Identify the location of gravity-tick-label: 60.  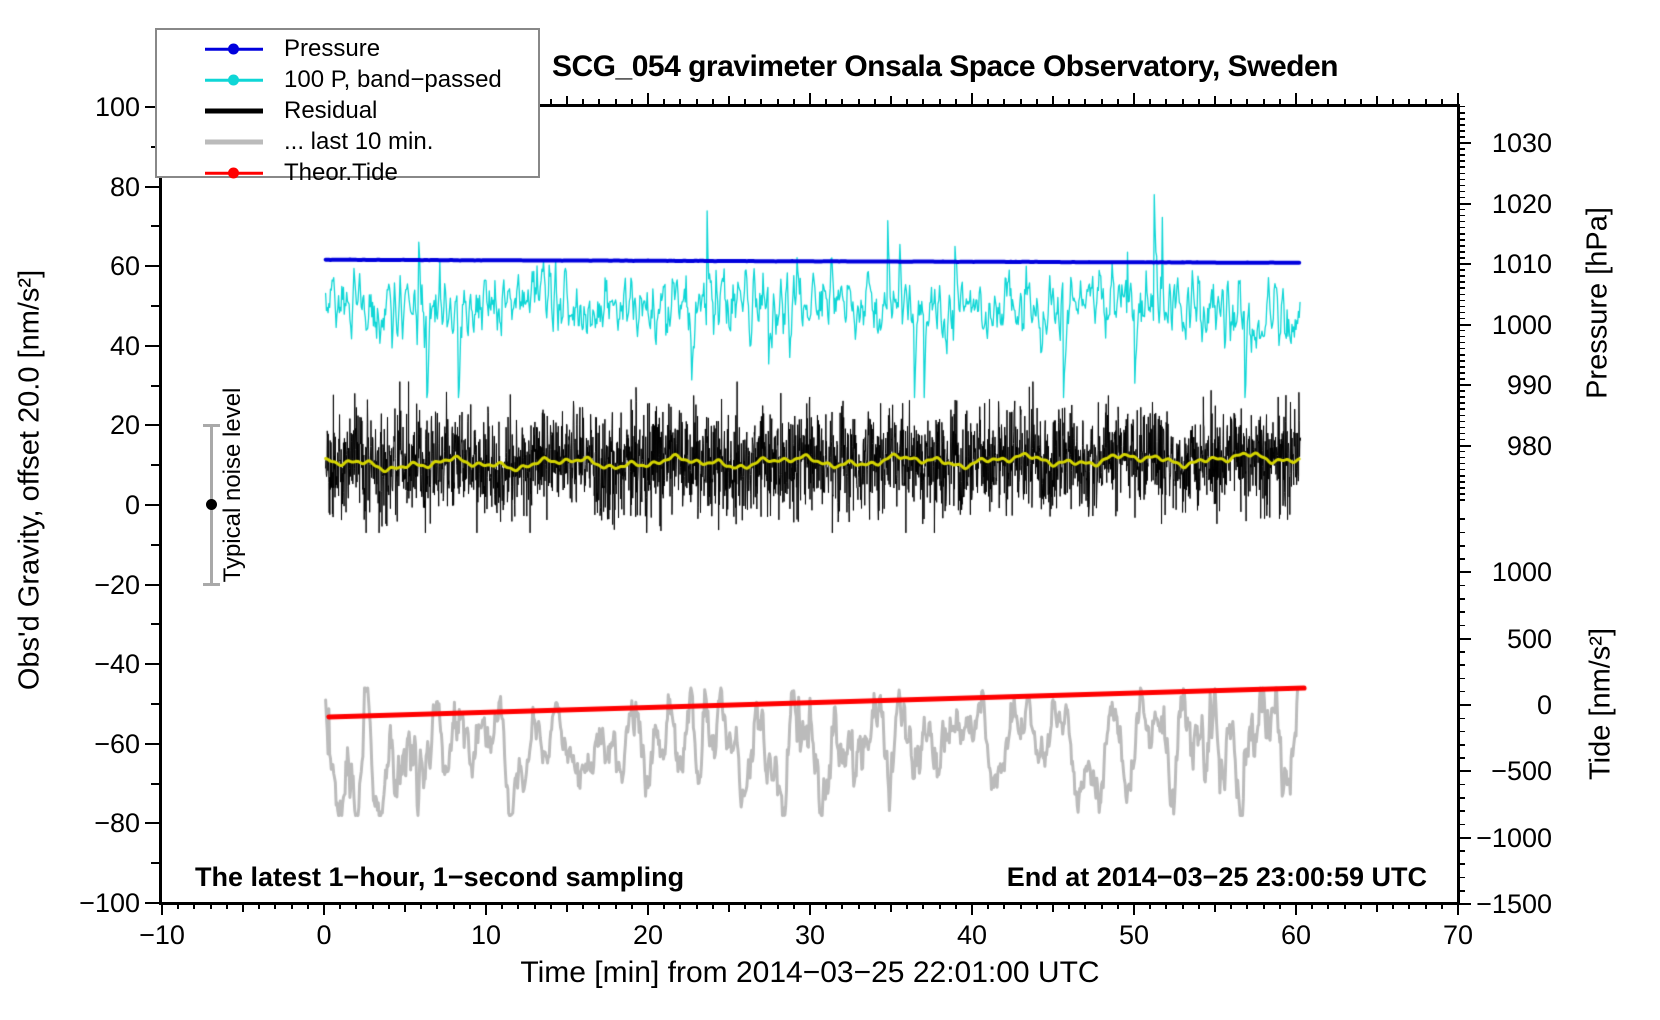
(124, 266).